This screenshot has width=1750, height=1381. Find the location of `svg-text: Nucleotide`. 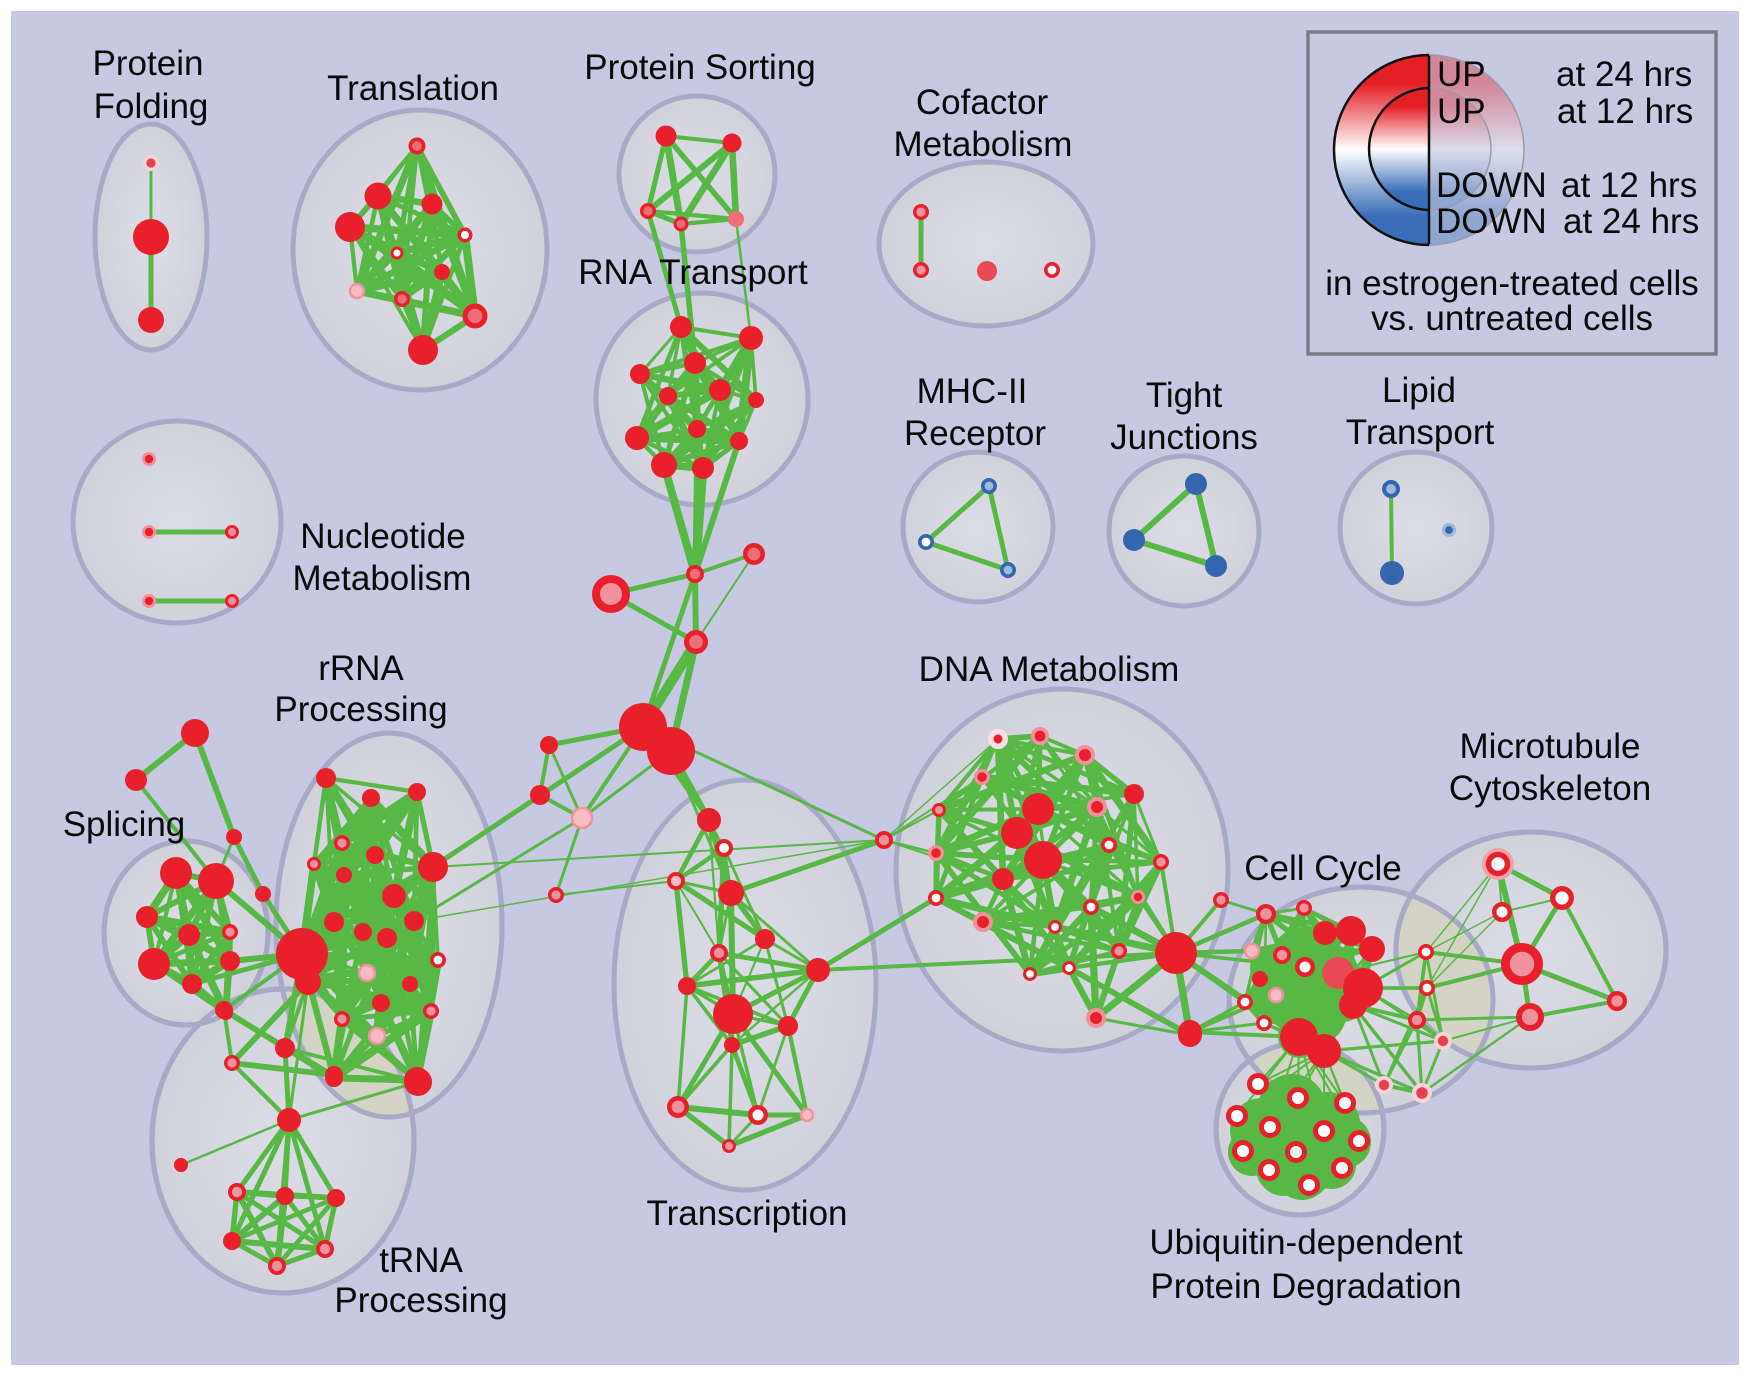

svg-text: Nucleotide is located at coordinates (382, 536).